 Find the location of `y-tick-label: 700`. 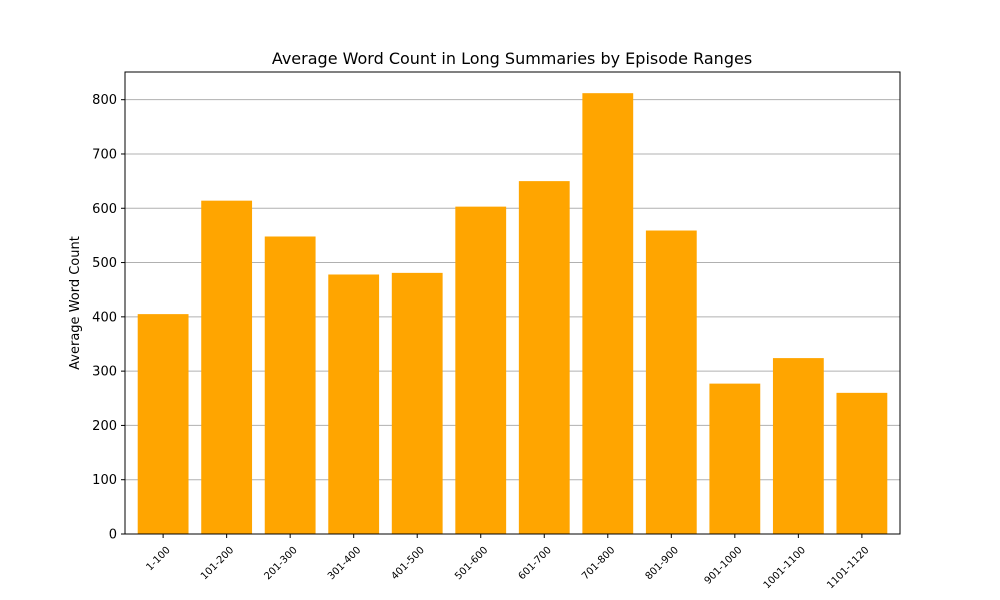

y-tick-label: 700 is located at coordinates (104, 154).